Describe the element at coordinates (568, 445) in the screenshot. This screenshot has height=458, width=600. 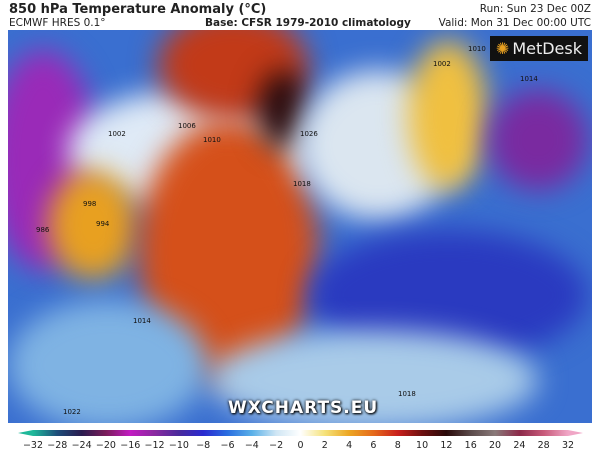
I see `colorbar-tick-label: 32` at that location.